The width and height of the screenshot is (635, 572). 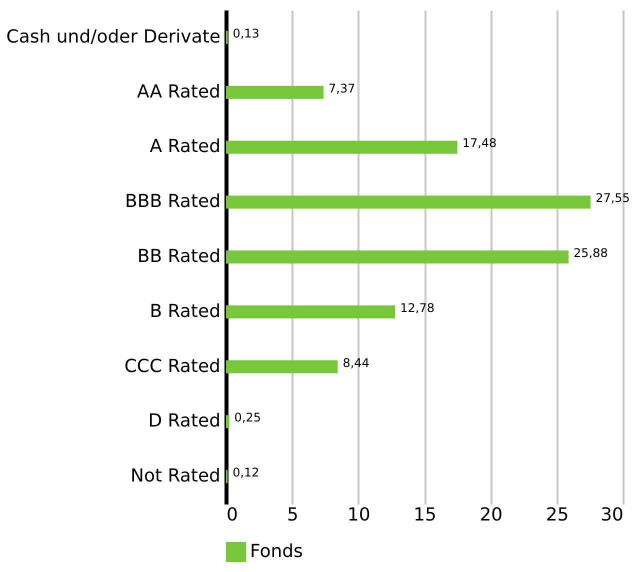 What do you see at coordinates (491, 515) in the screenshot?
I see `x-tick-label: 20` at bounding box center [491, 515].